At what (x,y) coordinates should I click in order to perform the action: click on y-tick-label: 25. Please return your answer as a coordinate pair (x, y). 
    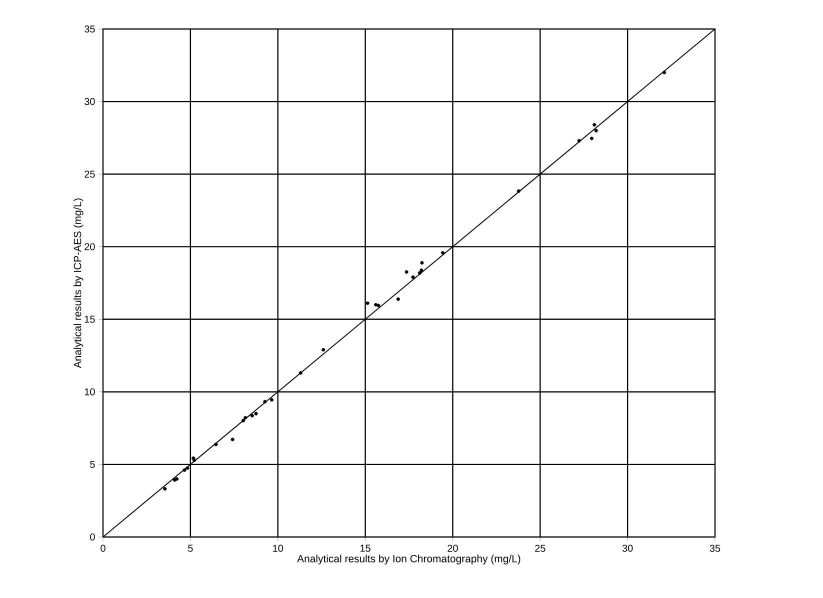
    Looking at the image, I should click on (89, 174).